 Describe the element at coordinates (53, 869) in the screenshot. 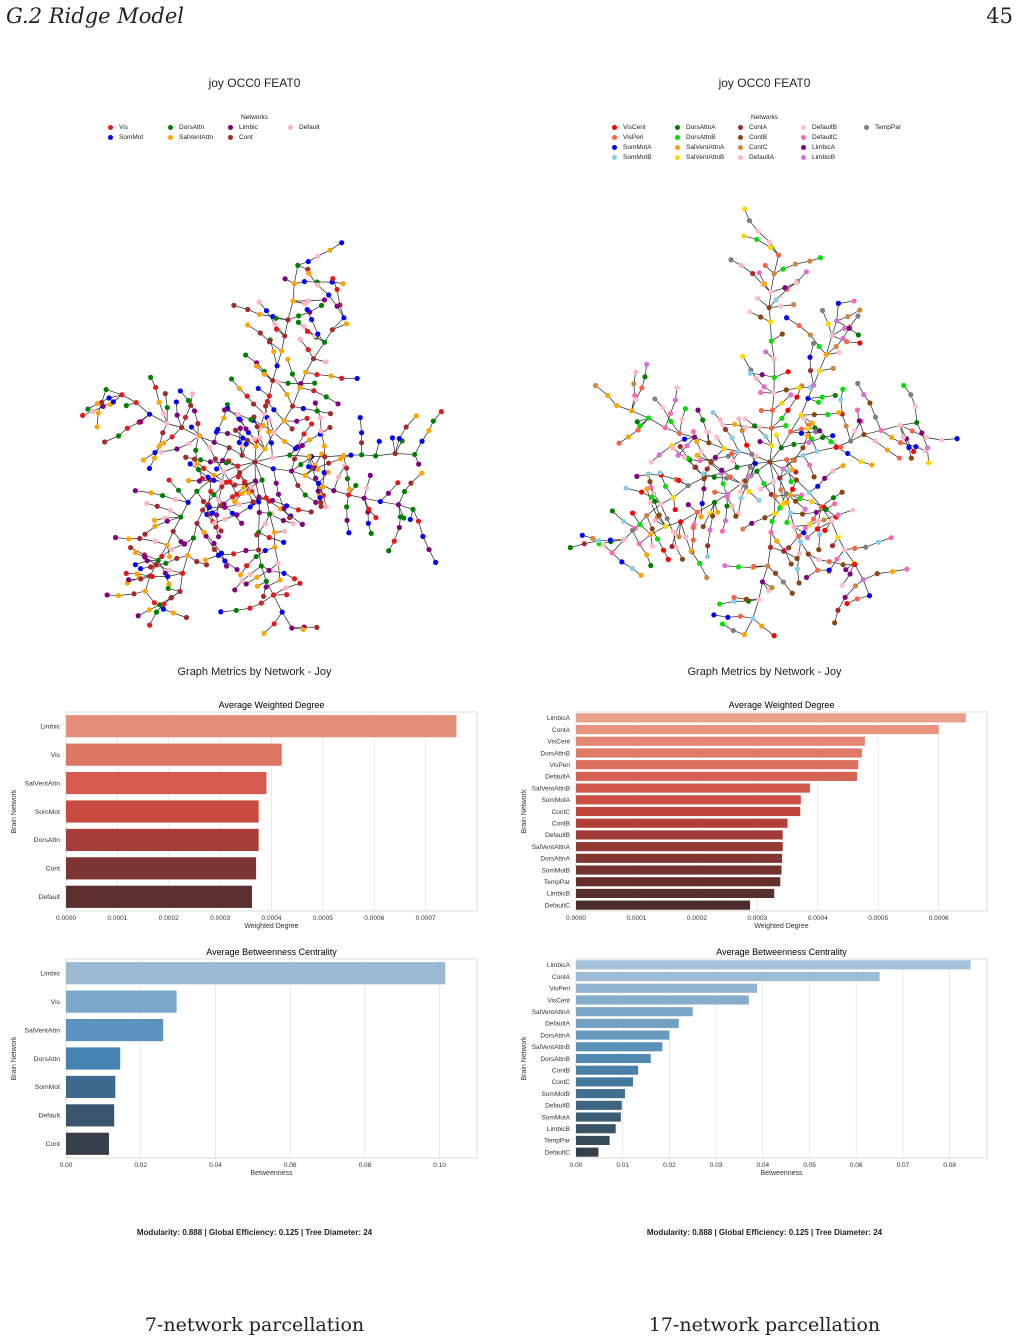

I see `y-tick-label: Cont` at that location.